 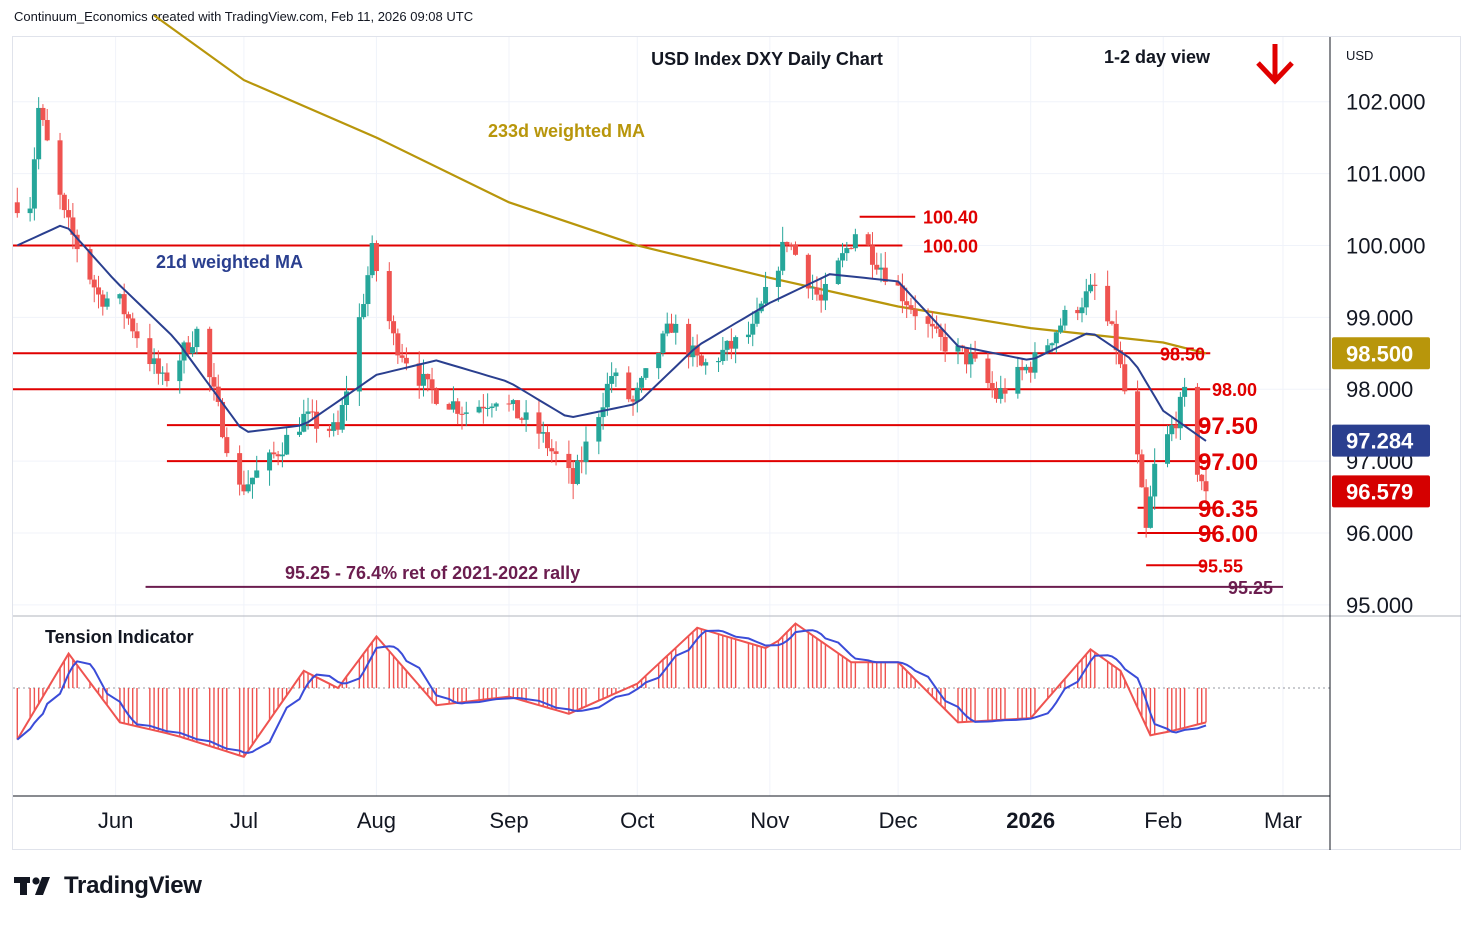 I want to click on tradingview-logo-icon, so click(x=32, y=886).